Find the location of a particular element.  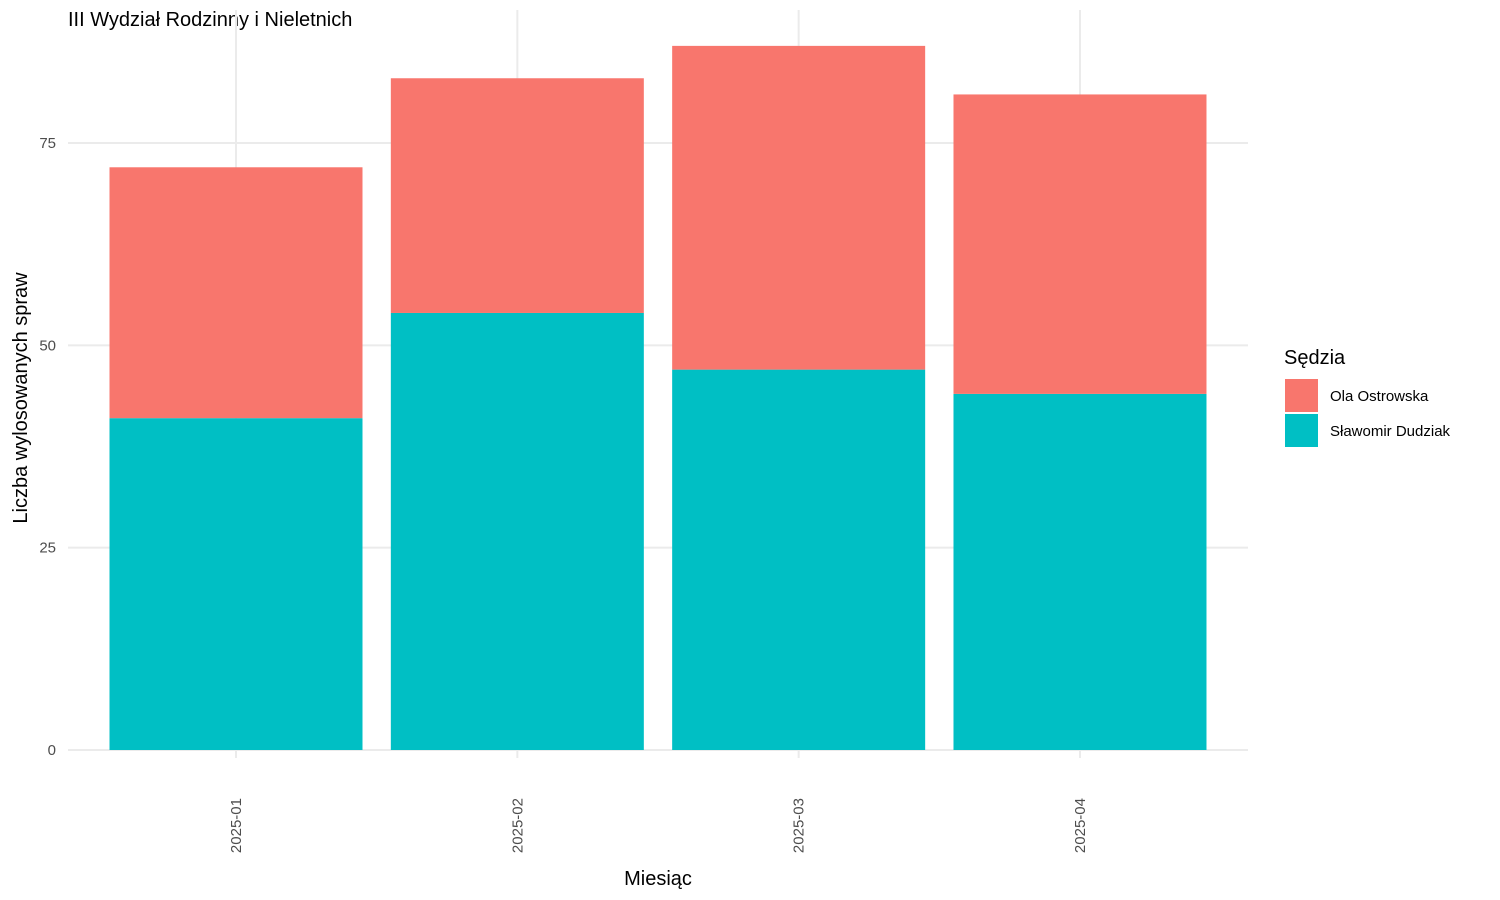

legend: Sędzia Ola Ostrowska Sławomir Dudziak is located at coordinates (1367, 397).